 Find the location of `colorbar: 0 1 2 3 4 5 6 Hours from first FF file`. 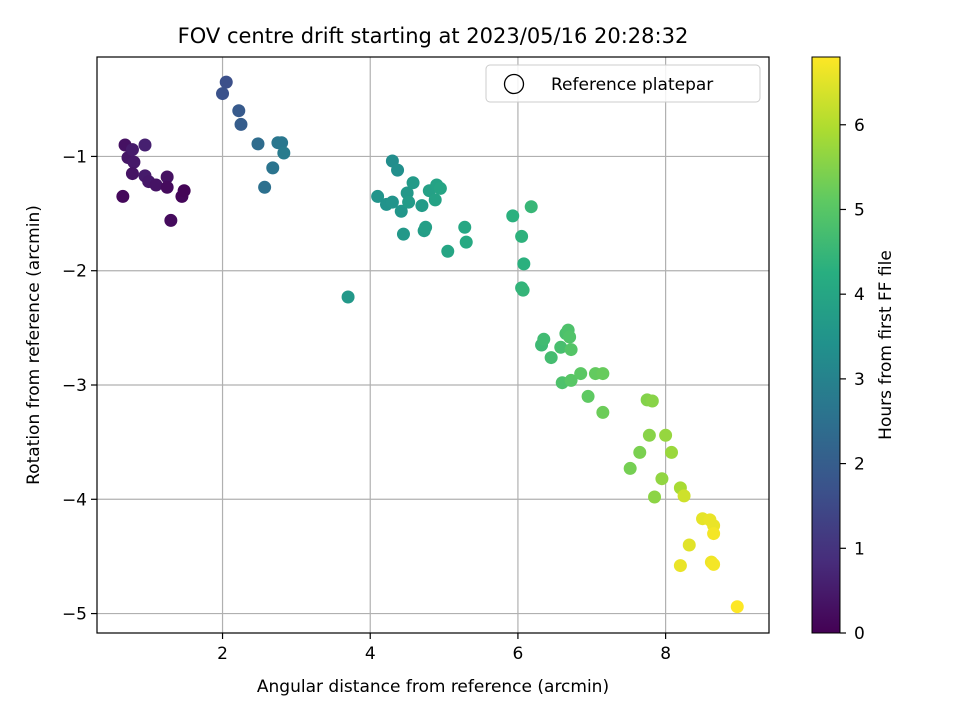

colorbar: 0 1 2 3 4 5 6 Hours from first FF file is located at coordinates (853, 350).